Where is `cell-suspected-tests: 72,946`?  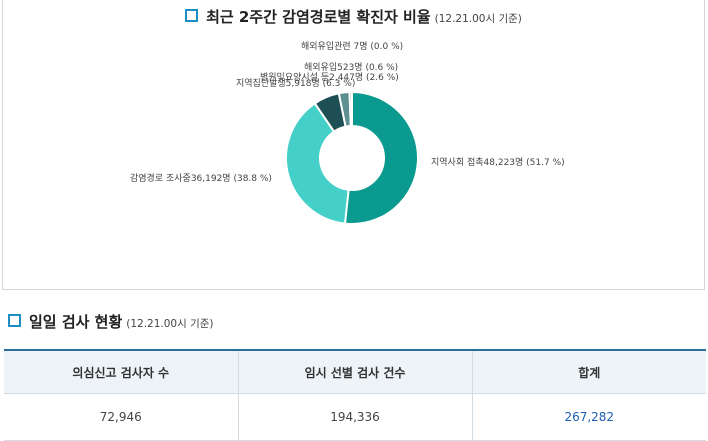 cell-suspected-tests: 72,946 is located at coordinates (121, 417).